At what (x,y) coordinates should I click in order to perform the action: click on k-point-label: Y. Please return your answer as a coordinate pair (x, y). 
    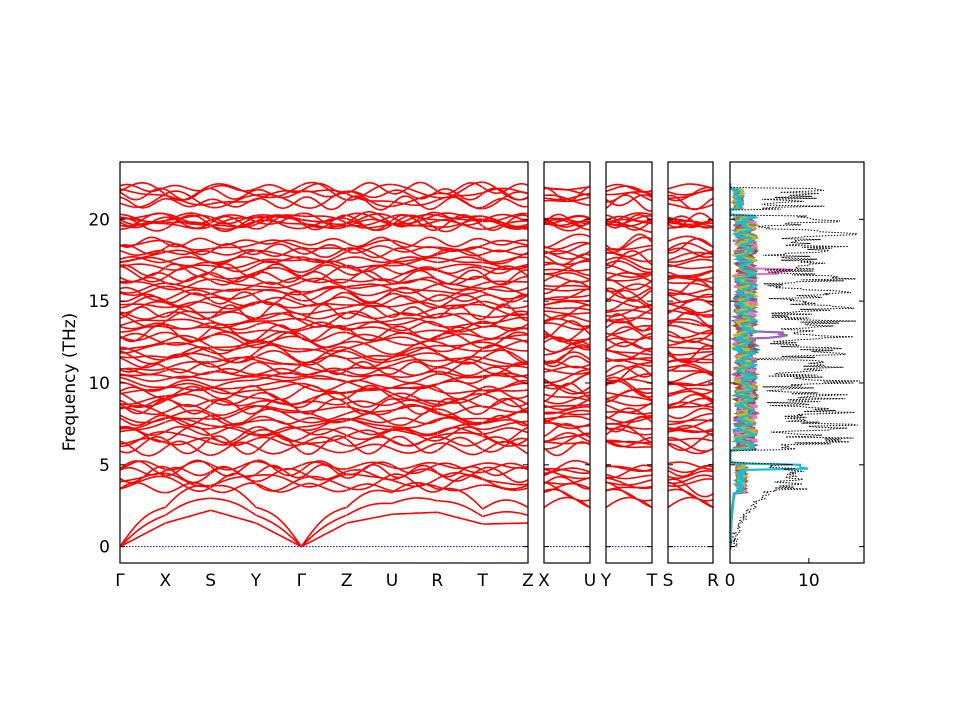
    Looking at the image, I should click on (256, 581).